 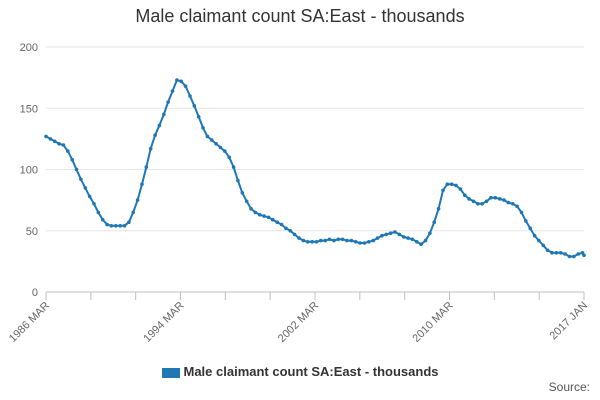 What do you see at coordinates (32, 232) in the screenshot?
I see `y-tick-label: 50` at bounding box center [32, 232].